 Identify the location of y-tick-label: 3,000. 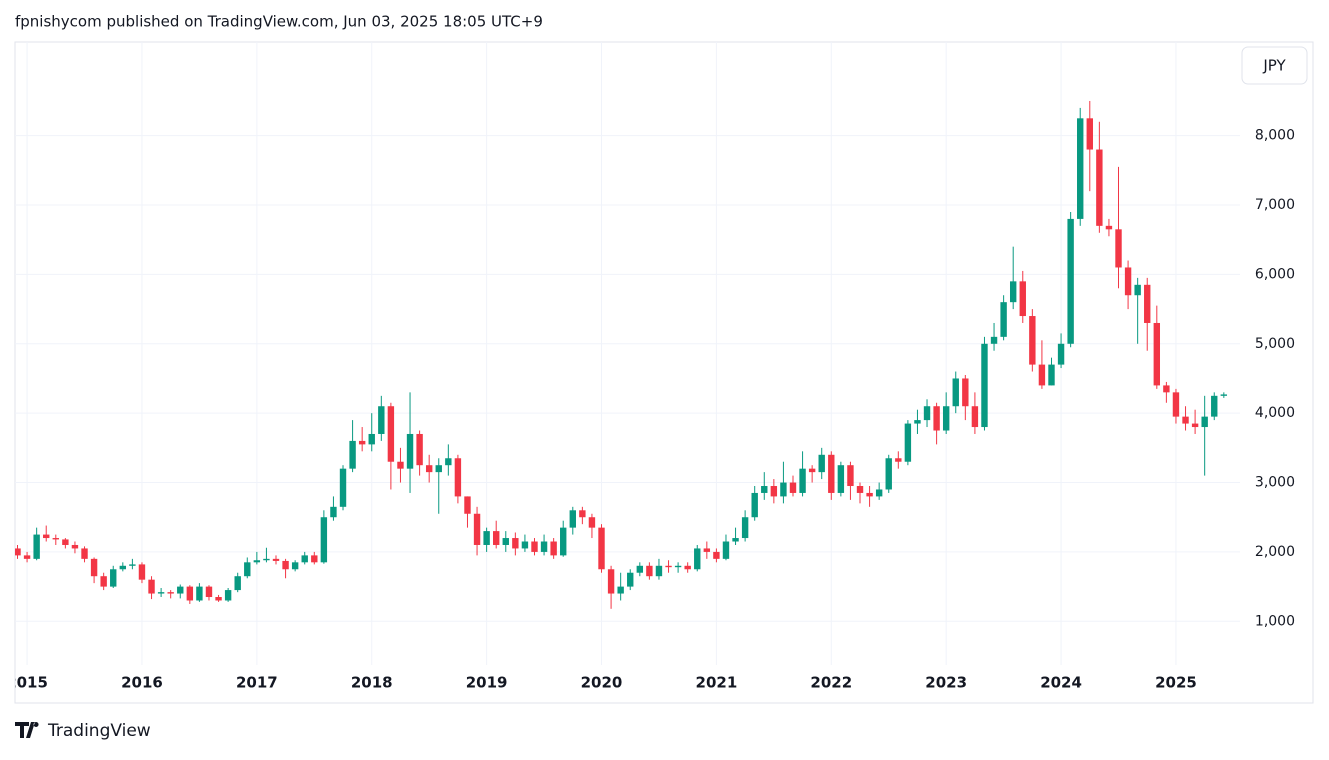
(1275, 483).